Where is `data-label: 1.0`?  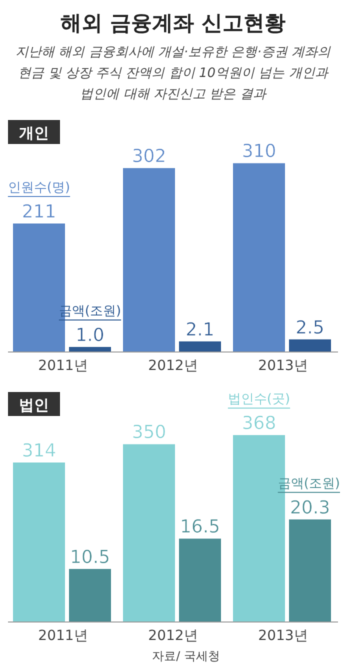 data-label: 1.0 is located at coordinates (90, 335).